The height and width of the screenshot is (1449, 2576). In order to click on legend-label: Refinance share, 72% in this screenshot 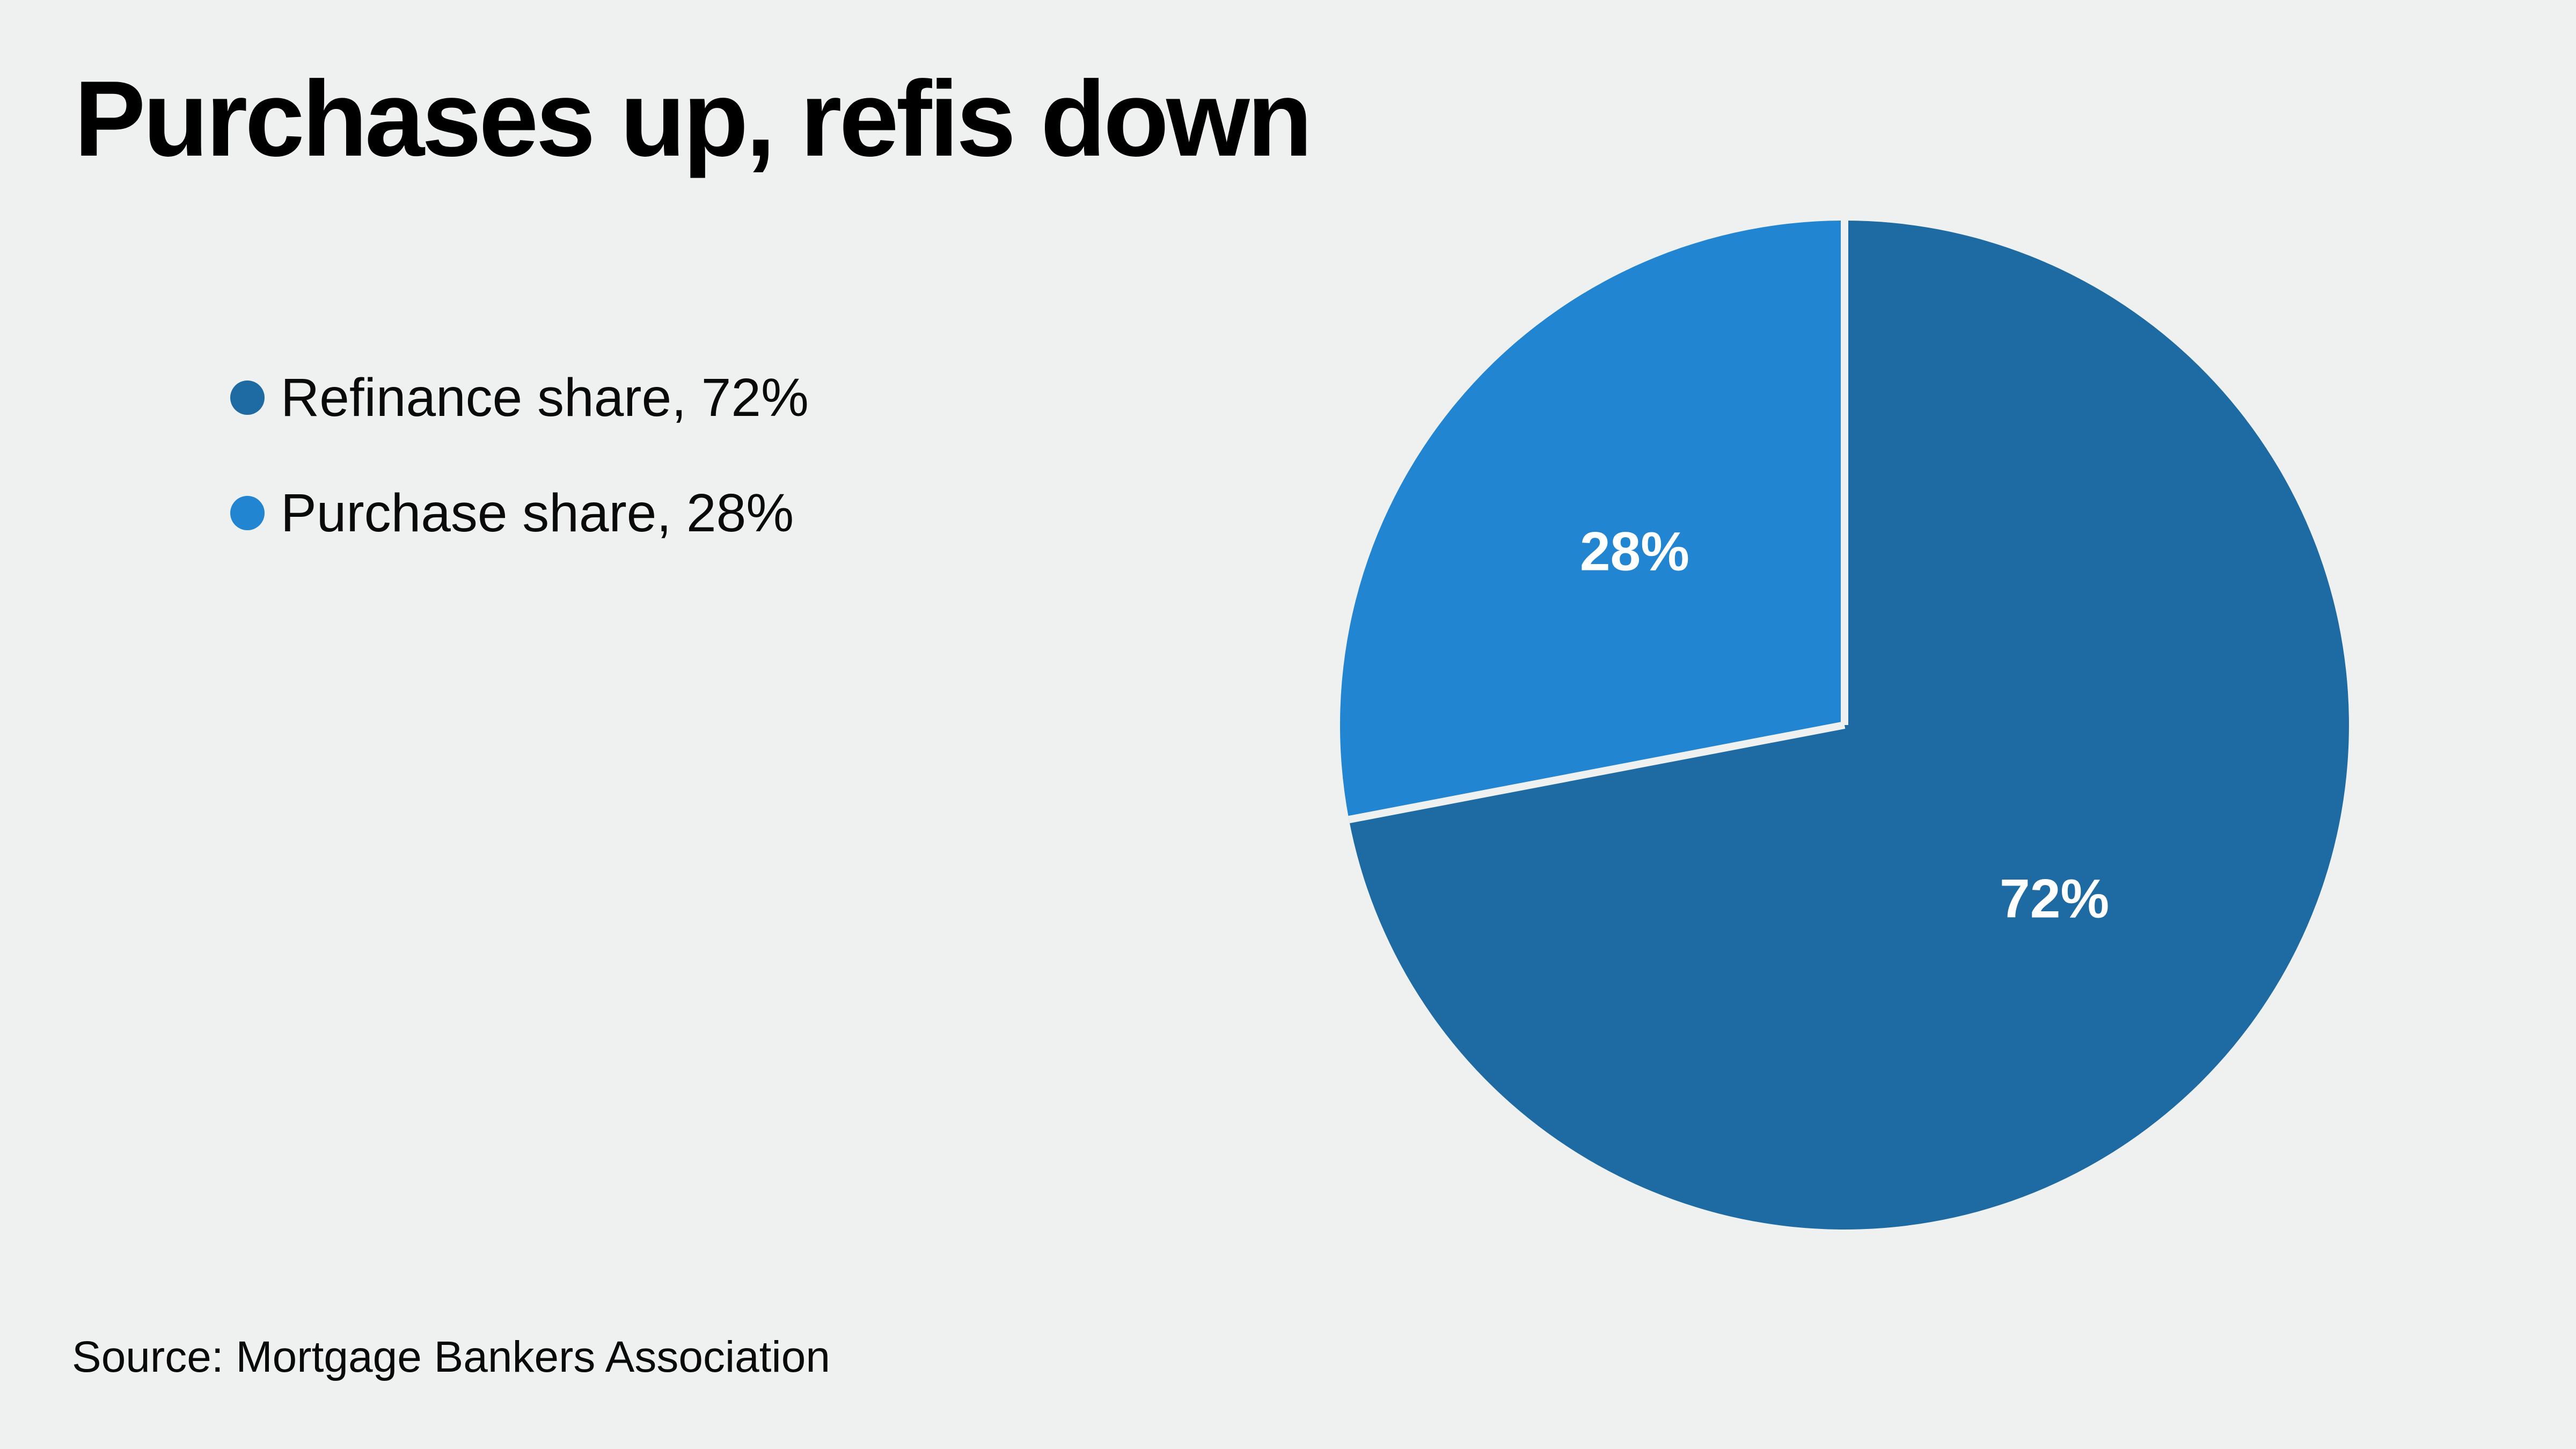, I will do `click(545, 398)`.